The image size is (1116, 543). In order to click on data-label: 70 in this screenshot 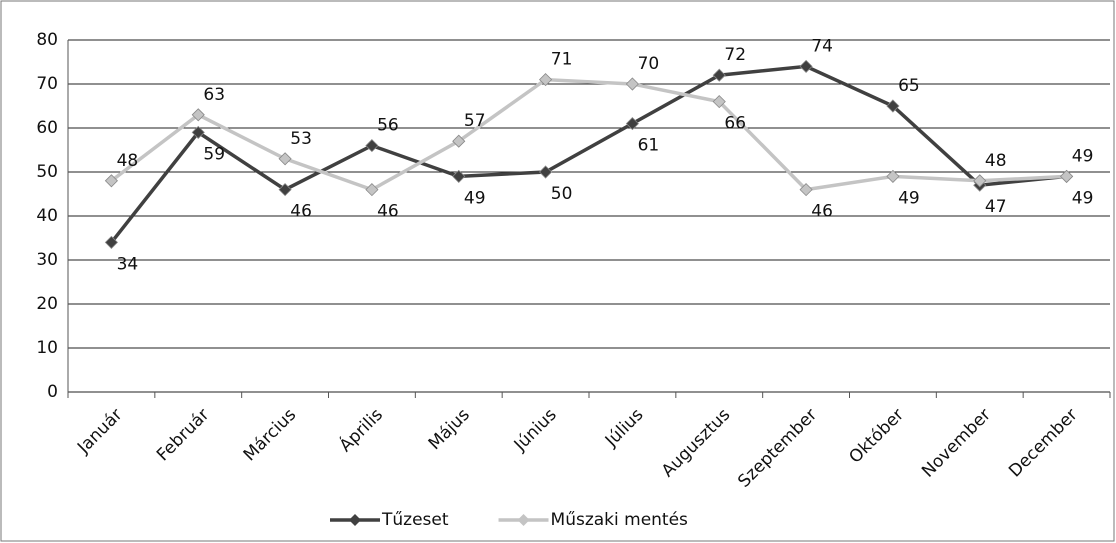, I will do `click(649, 64)`.